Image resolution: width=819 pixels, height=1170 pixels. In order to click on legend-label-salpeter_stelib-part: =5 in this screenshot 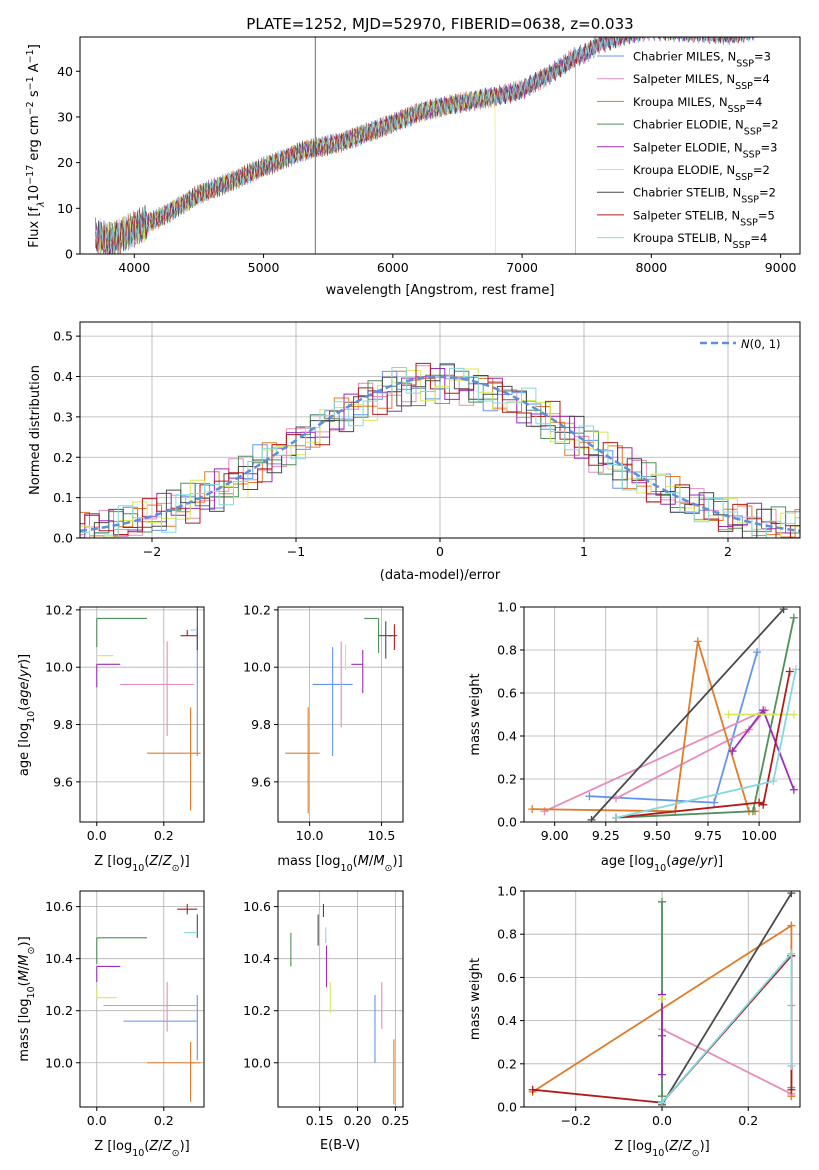, I will do `click(766, 215)`.